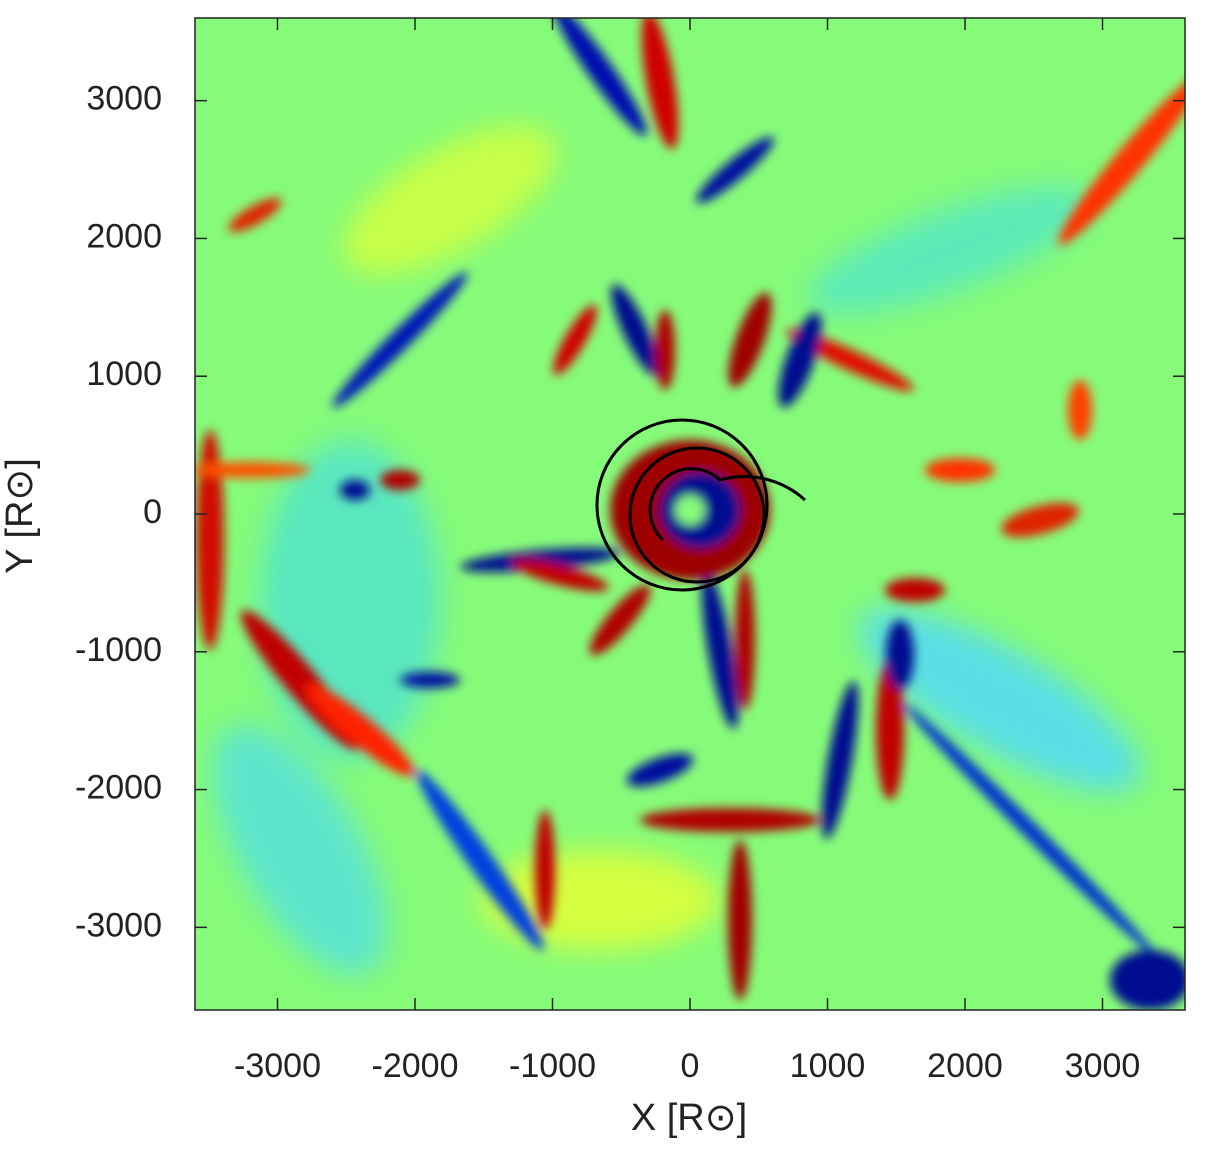 This screenshot has width=1208, height=1152. I want to click on x-axis-title: X [R⊙], so click(689, 1118).